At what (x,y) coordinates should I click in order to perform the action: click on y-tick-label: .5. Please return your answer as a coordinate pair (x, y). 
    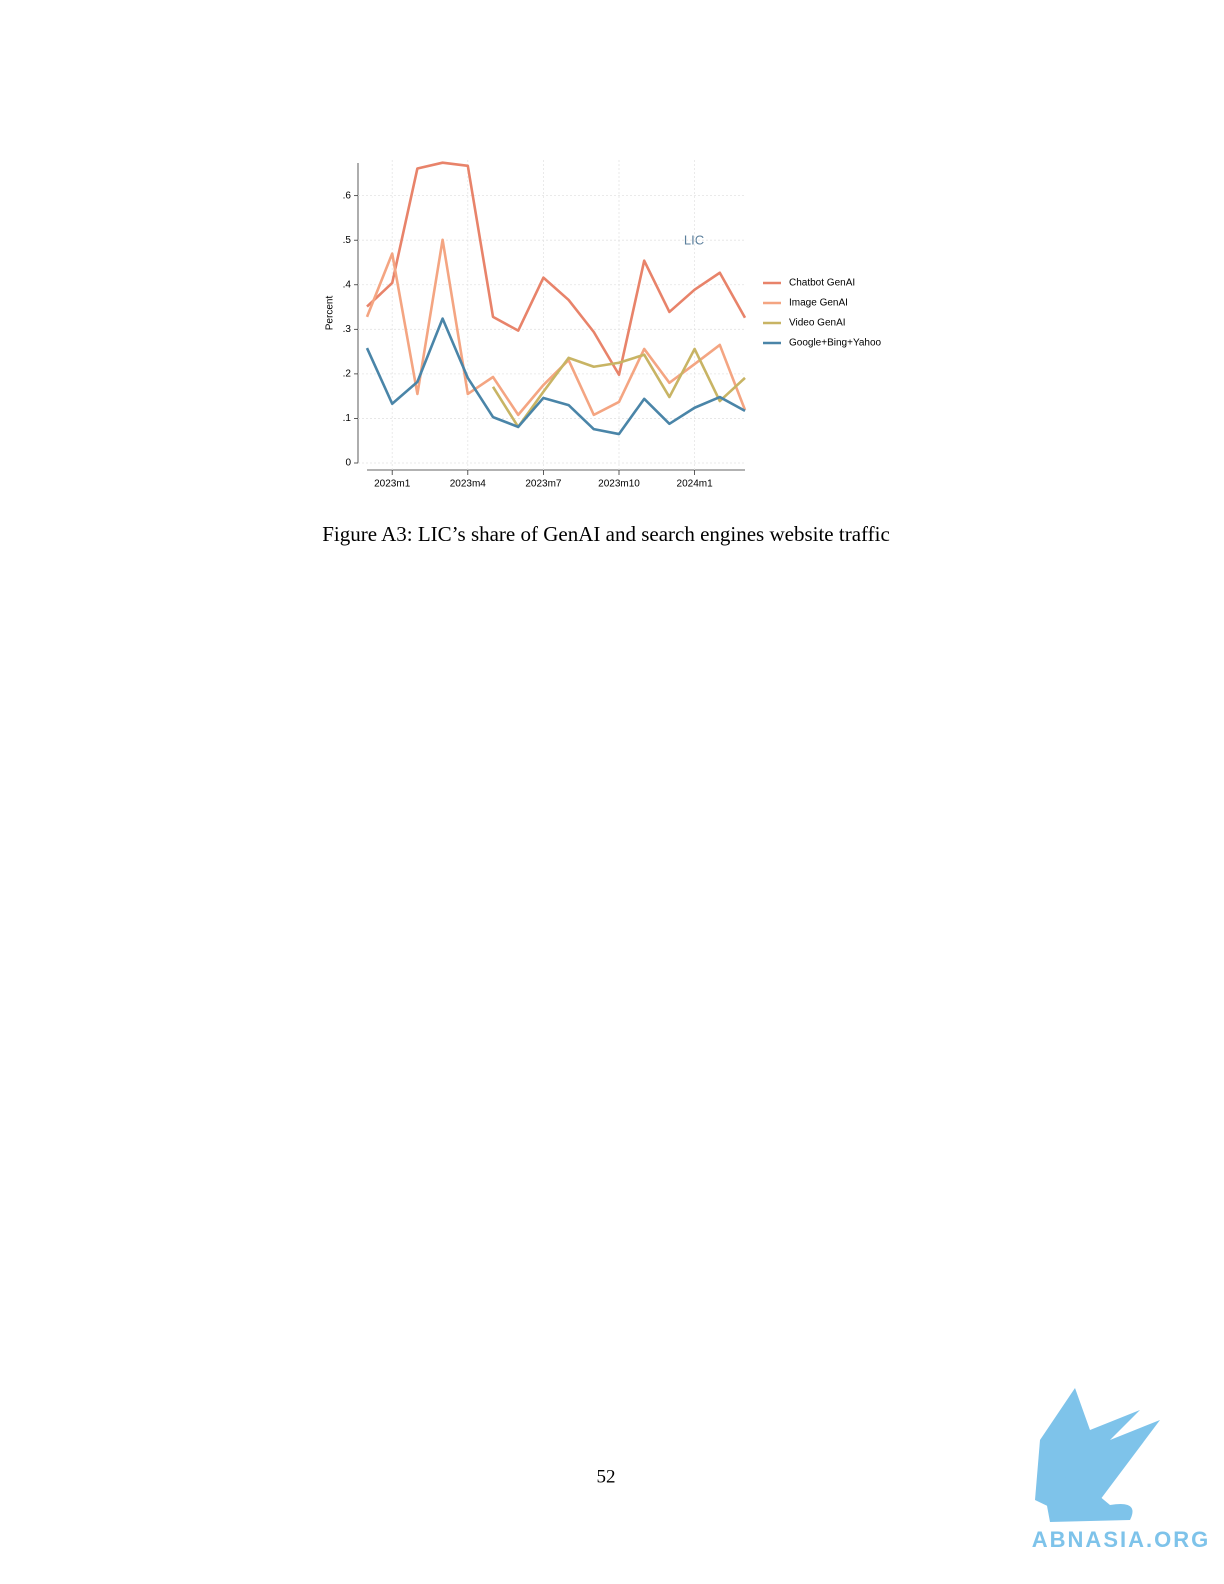
    Looking at the image, I should click on (347, 240).